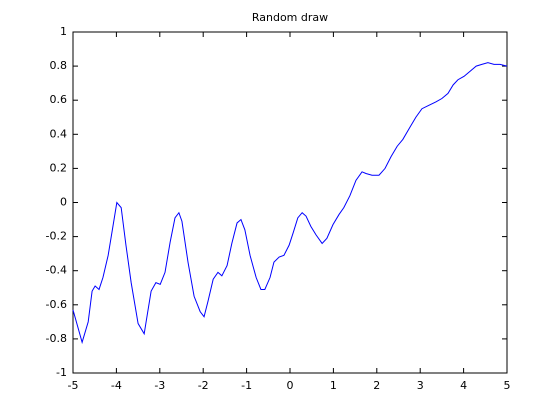 The image size is (560, 420). Describe the element at coordinates (56, 236) in the screenshot. I see `y-tick-label: -0.2` at that location.